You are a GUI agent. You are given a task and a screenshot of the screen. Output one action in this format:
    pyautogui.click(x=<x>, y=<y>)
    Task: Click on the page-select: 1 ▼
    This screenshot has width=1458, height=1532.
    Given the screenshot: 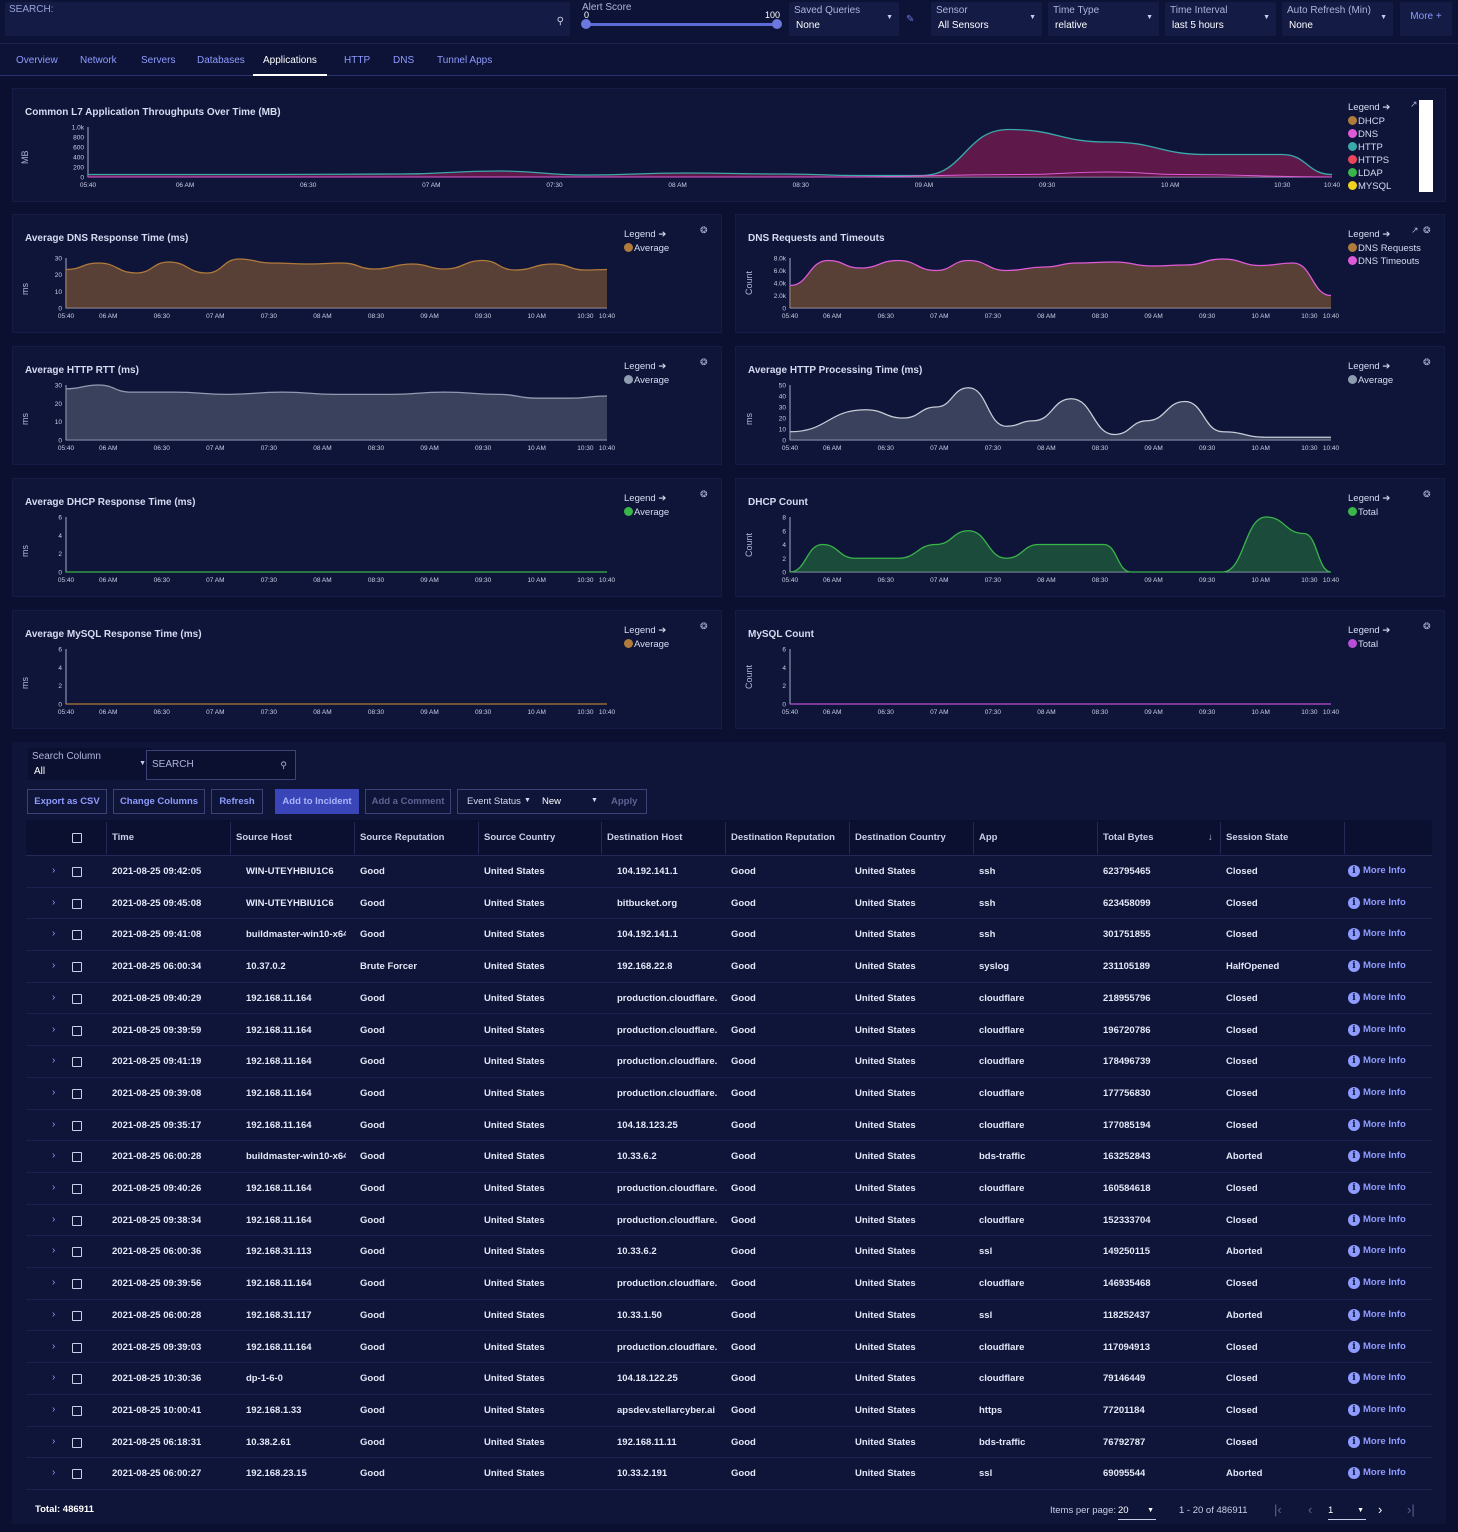 What is the action you would take?
    pyautogui.click(x=1347, y=1512)
    